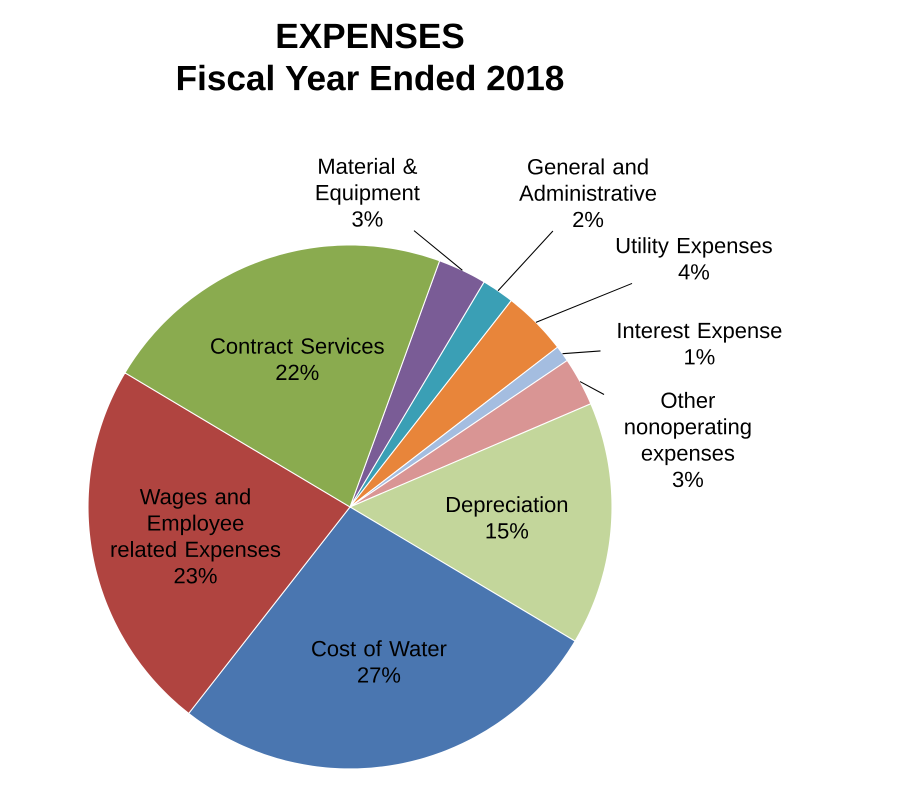 This screenshot has height=807, width=921. I want to click on slice-label: Depreciation, so click(507, 506).